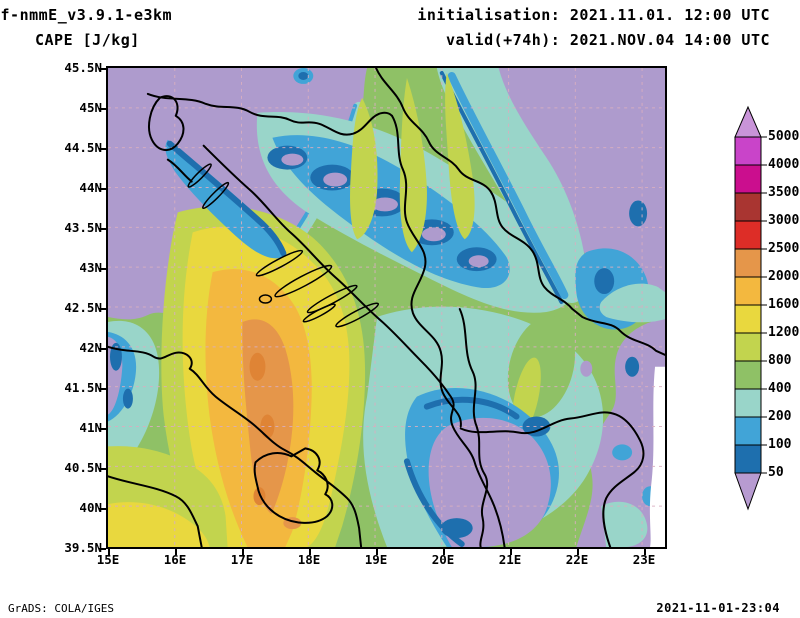 This screenshot has width=800, height=618. What do you see at coordinates (87, 40) in the screenshot?
I see `variable-title: CAPE [J/kg]` at bounding box center [87, 40].